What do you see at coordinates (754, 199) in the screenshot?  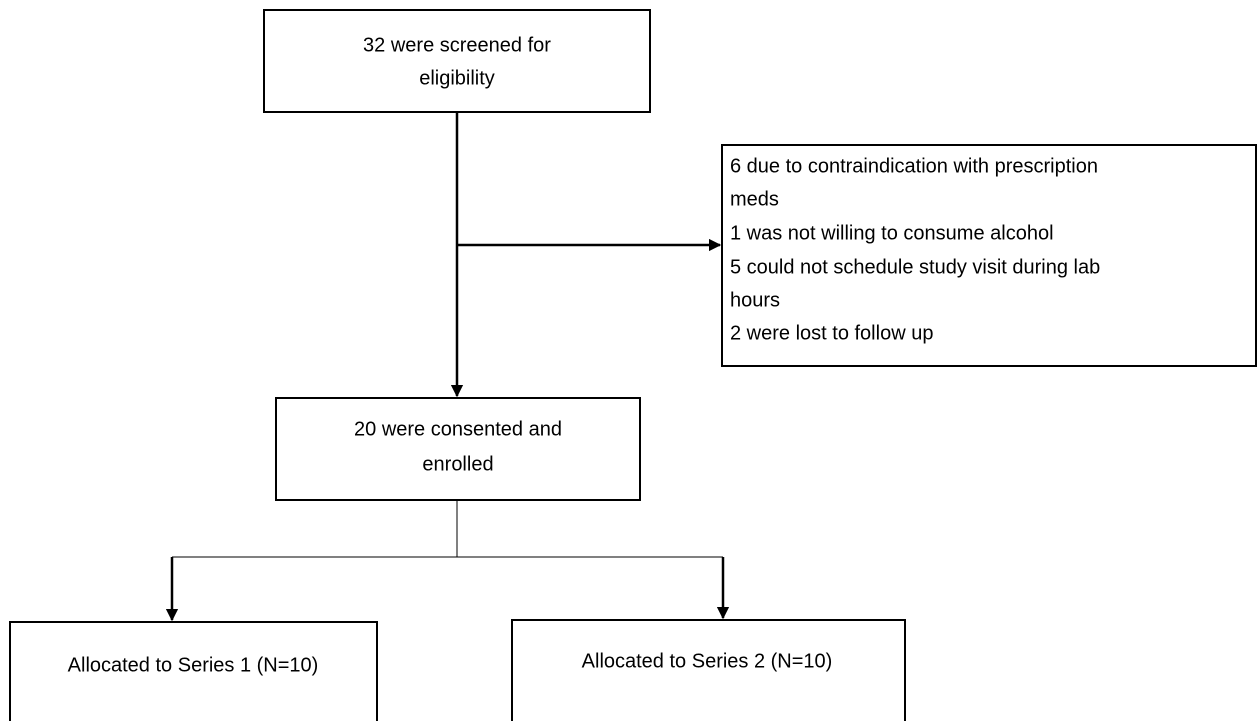 I see `node-text: meds` at bounding box center [754, 199].